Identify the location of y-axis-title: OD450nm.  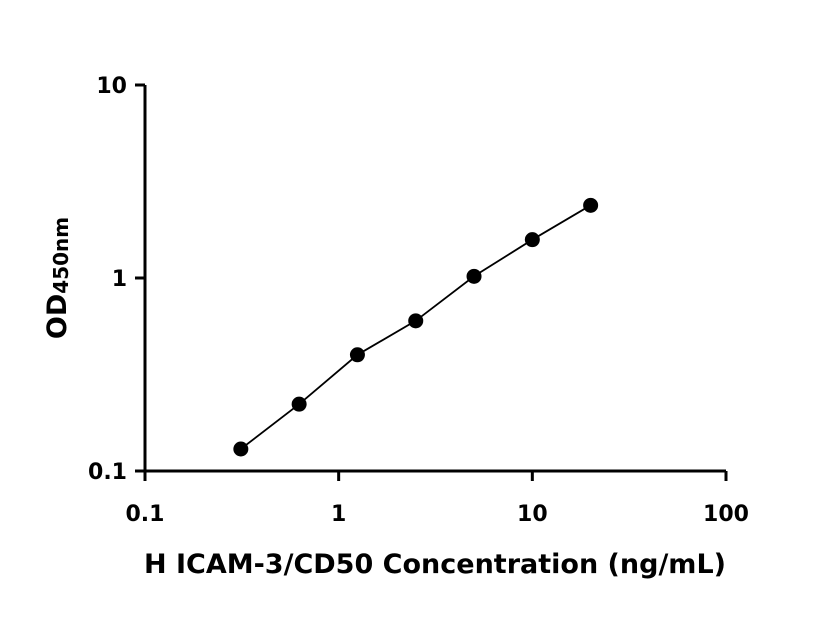
(57, 278).